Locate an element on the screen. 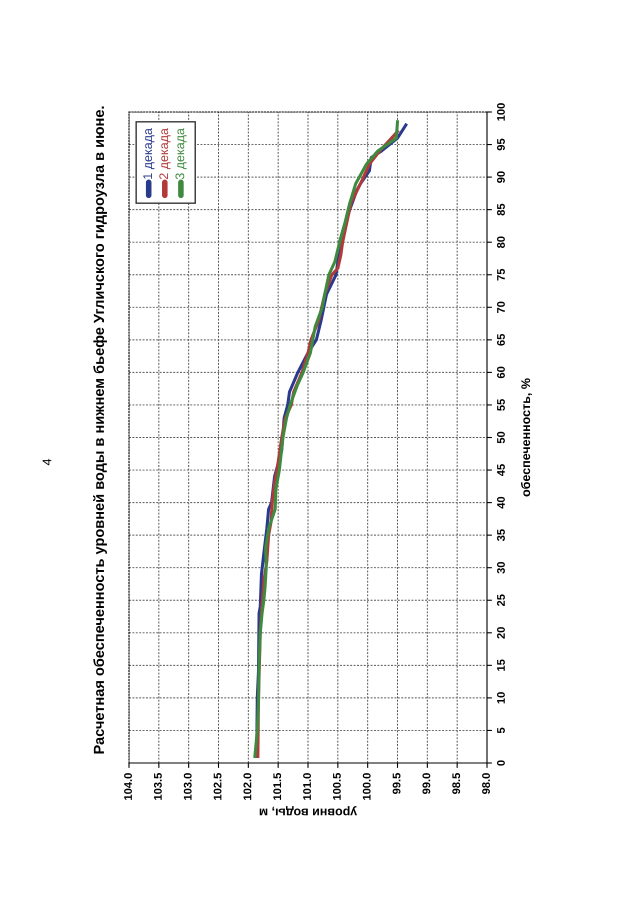 The image size is (640, 905). y-tick-label: 95 is located at coordinates (501, 144).